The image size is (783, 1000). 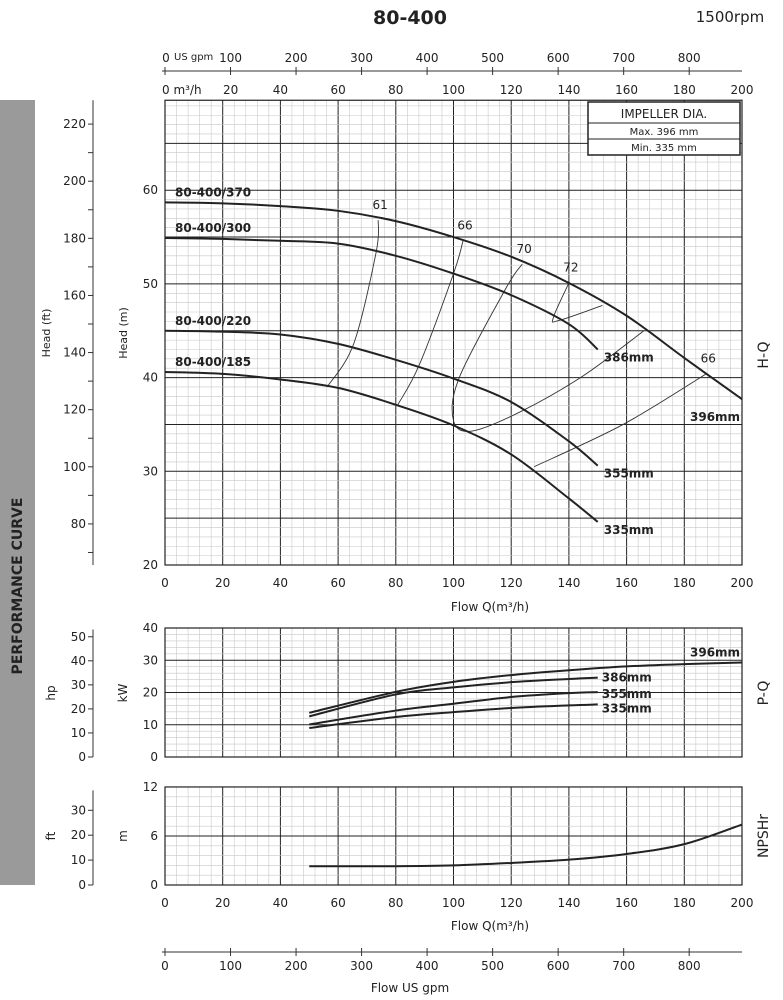 I want to click on head-ft-tick-label: 220, so click(x=74, y=124).